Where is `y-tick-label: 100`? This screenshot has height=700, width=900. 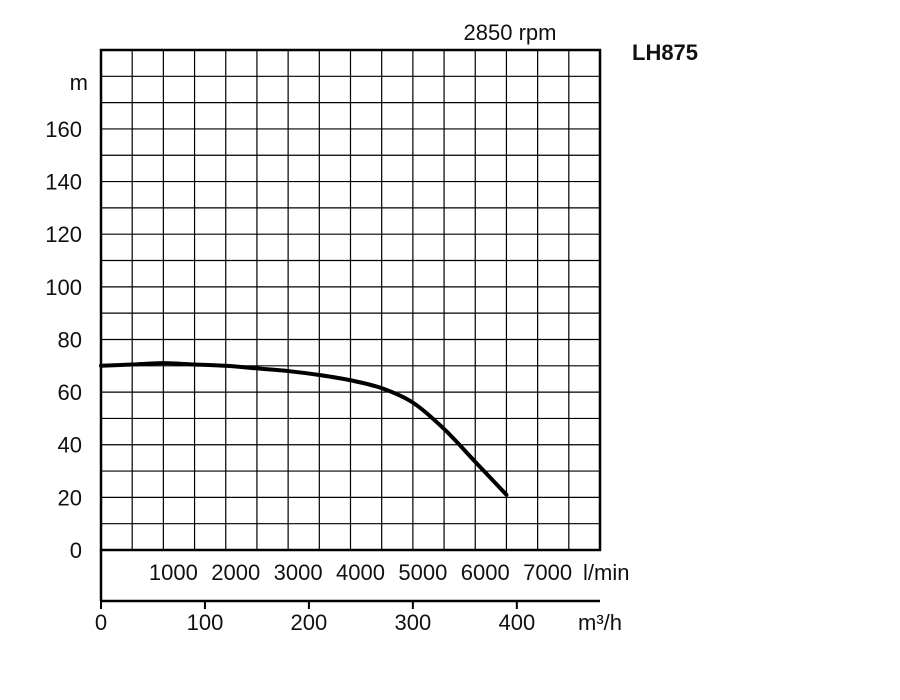
y-tick-label: 100 is located at coordinates (63, 287).